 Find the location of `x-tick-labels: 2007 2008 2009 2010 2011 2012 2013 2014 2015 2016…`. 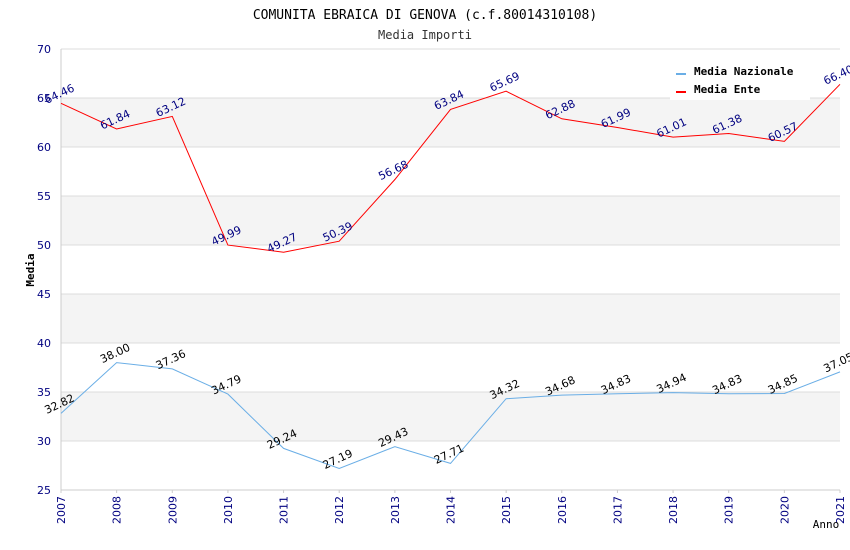

x-tick-labels: 2007 2008 2009 2010 2011 2012 2013 2014 2015 2016… is located at coordinates (451, 507).